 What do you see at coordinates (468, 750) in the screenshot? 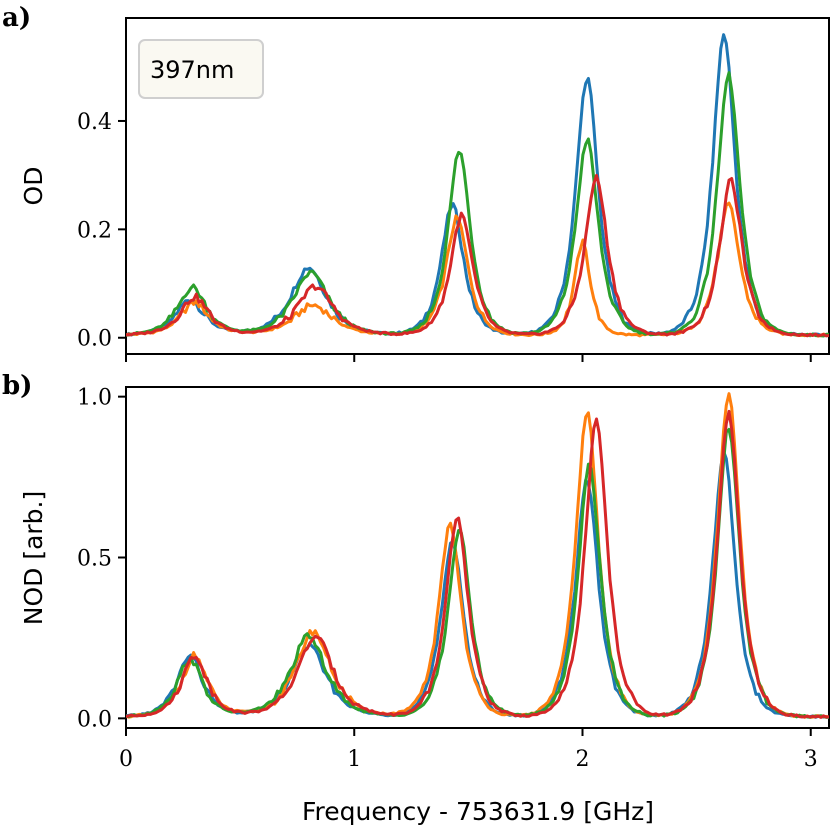
I see `panel-b-x-ticks: 0 1 2 3` at bounding box center [468, 750].